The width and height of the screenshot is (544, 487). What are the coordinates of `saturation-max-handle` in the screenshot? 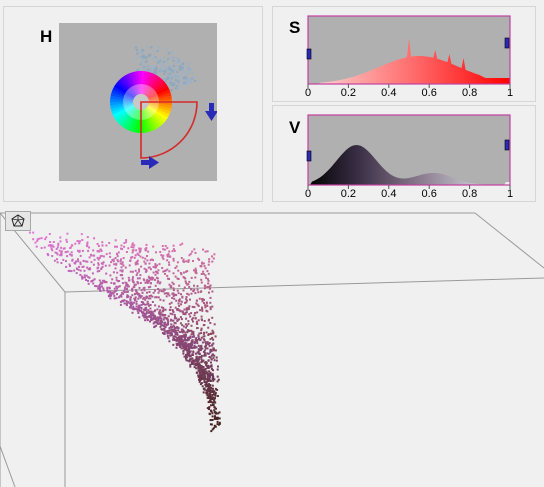 It's located at (507, 43).